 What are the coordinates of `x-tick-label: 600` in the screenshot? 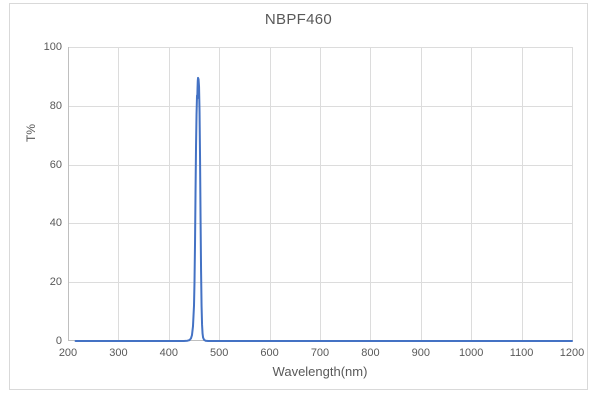 It's located at (269, 353).